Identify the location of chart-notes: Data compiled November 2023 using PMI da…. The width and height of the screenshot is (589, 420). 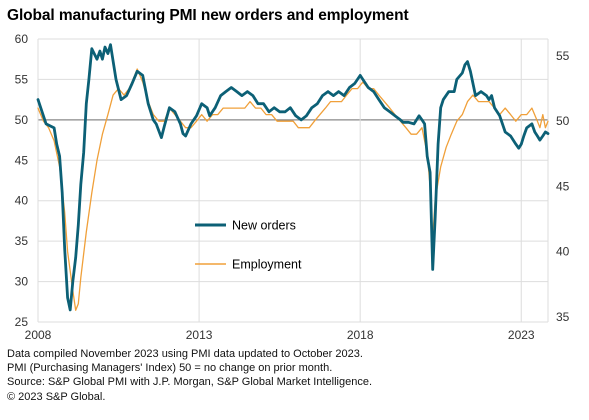
(189, 375).